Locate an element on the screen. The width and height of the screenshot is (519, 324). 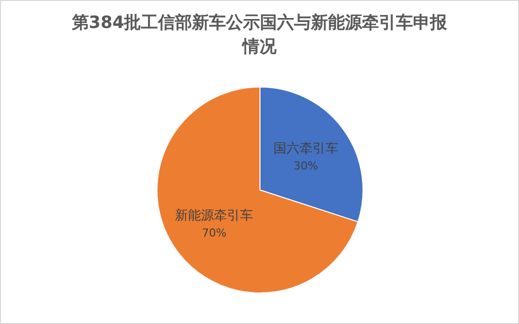
slice-label: 新能源牵引车 is located at coordinates (214, 216).